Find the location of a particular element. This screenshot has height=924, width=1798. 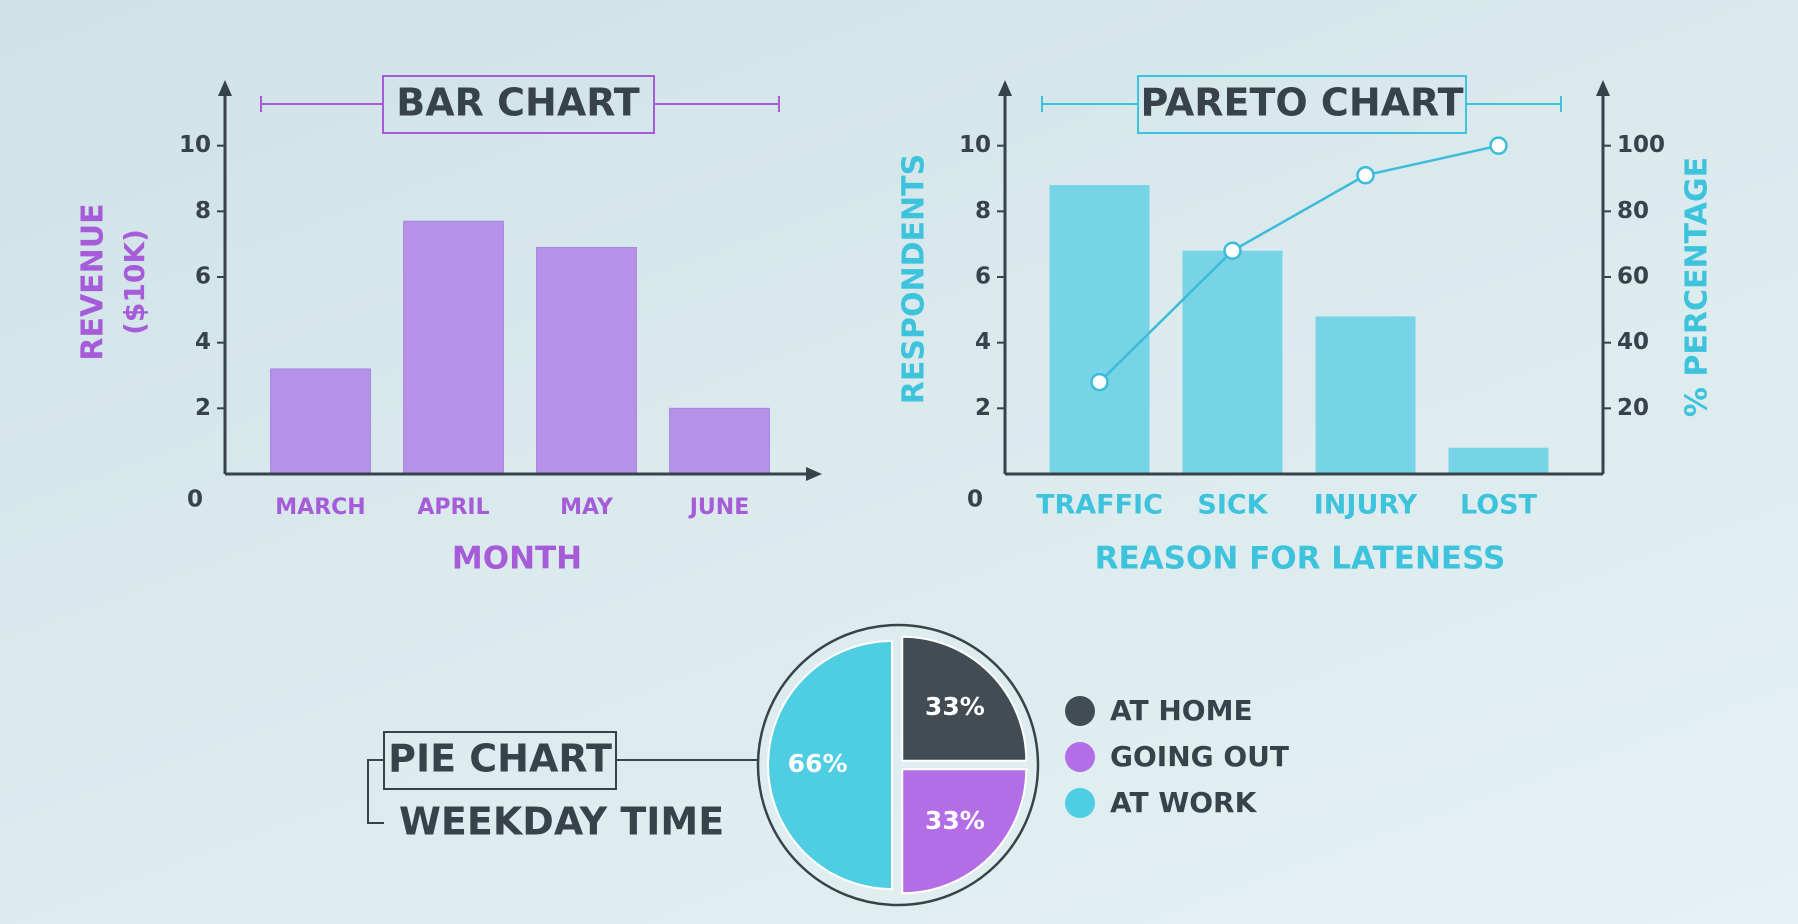

x-tick-label: MARCH is located at coordinates (320, 507).